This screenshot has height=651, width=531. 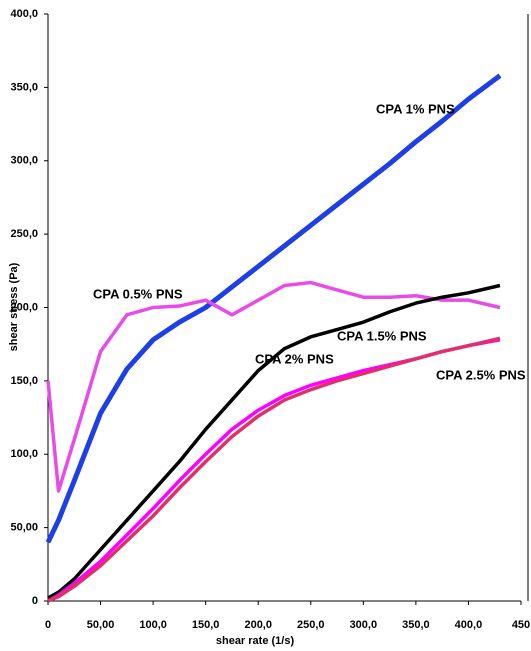 I want to click on x-tick-label: 300,0, so click(x=364, y=625).